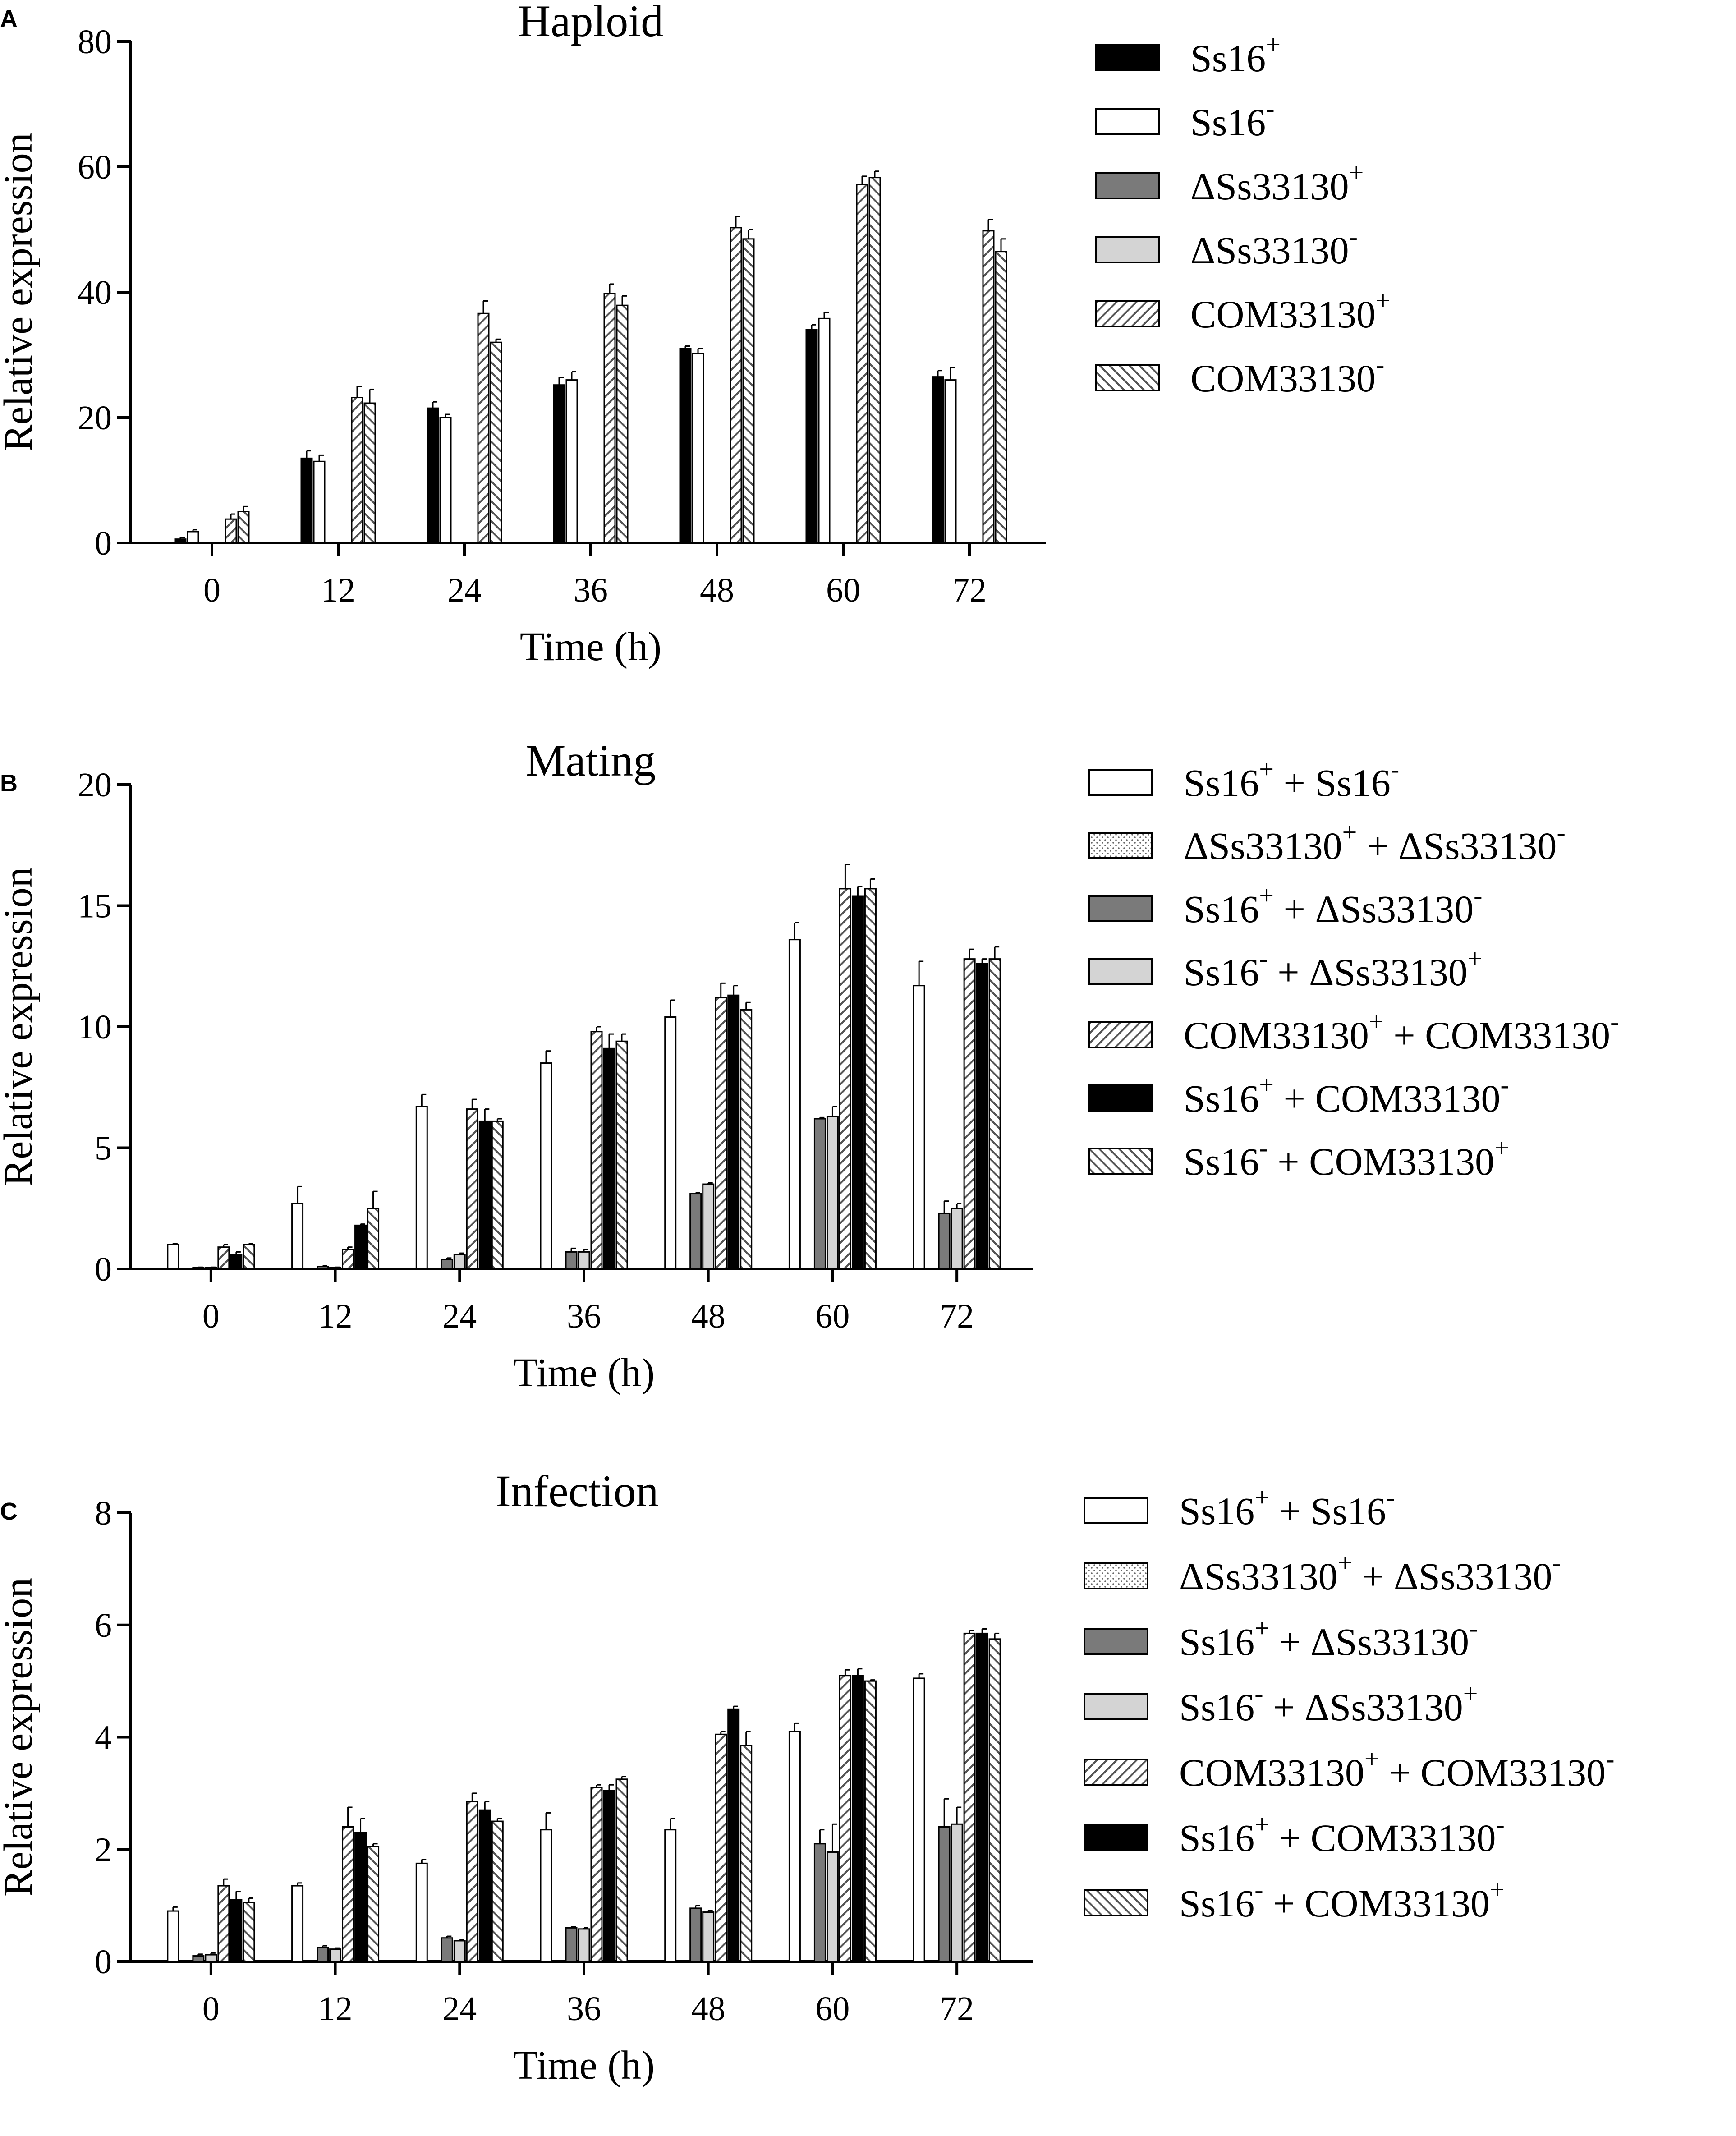 The width and height of the screenshot is (1736, 2136). What do you see at coordinates (1277, 183) in the screenshot?
I see `legend-entry: ΔSs33130+` at bounding box center [1277, 183].